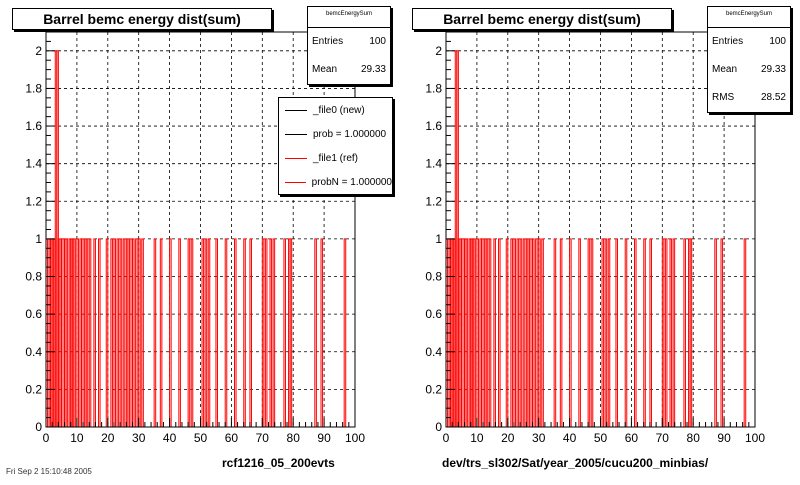  I want to click on legend-entry: _file0 (new), so click(335, 110).